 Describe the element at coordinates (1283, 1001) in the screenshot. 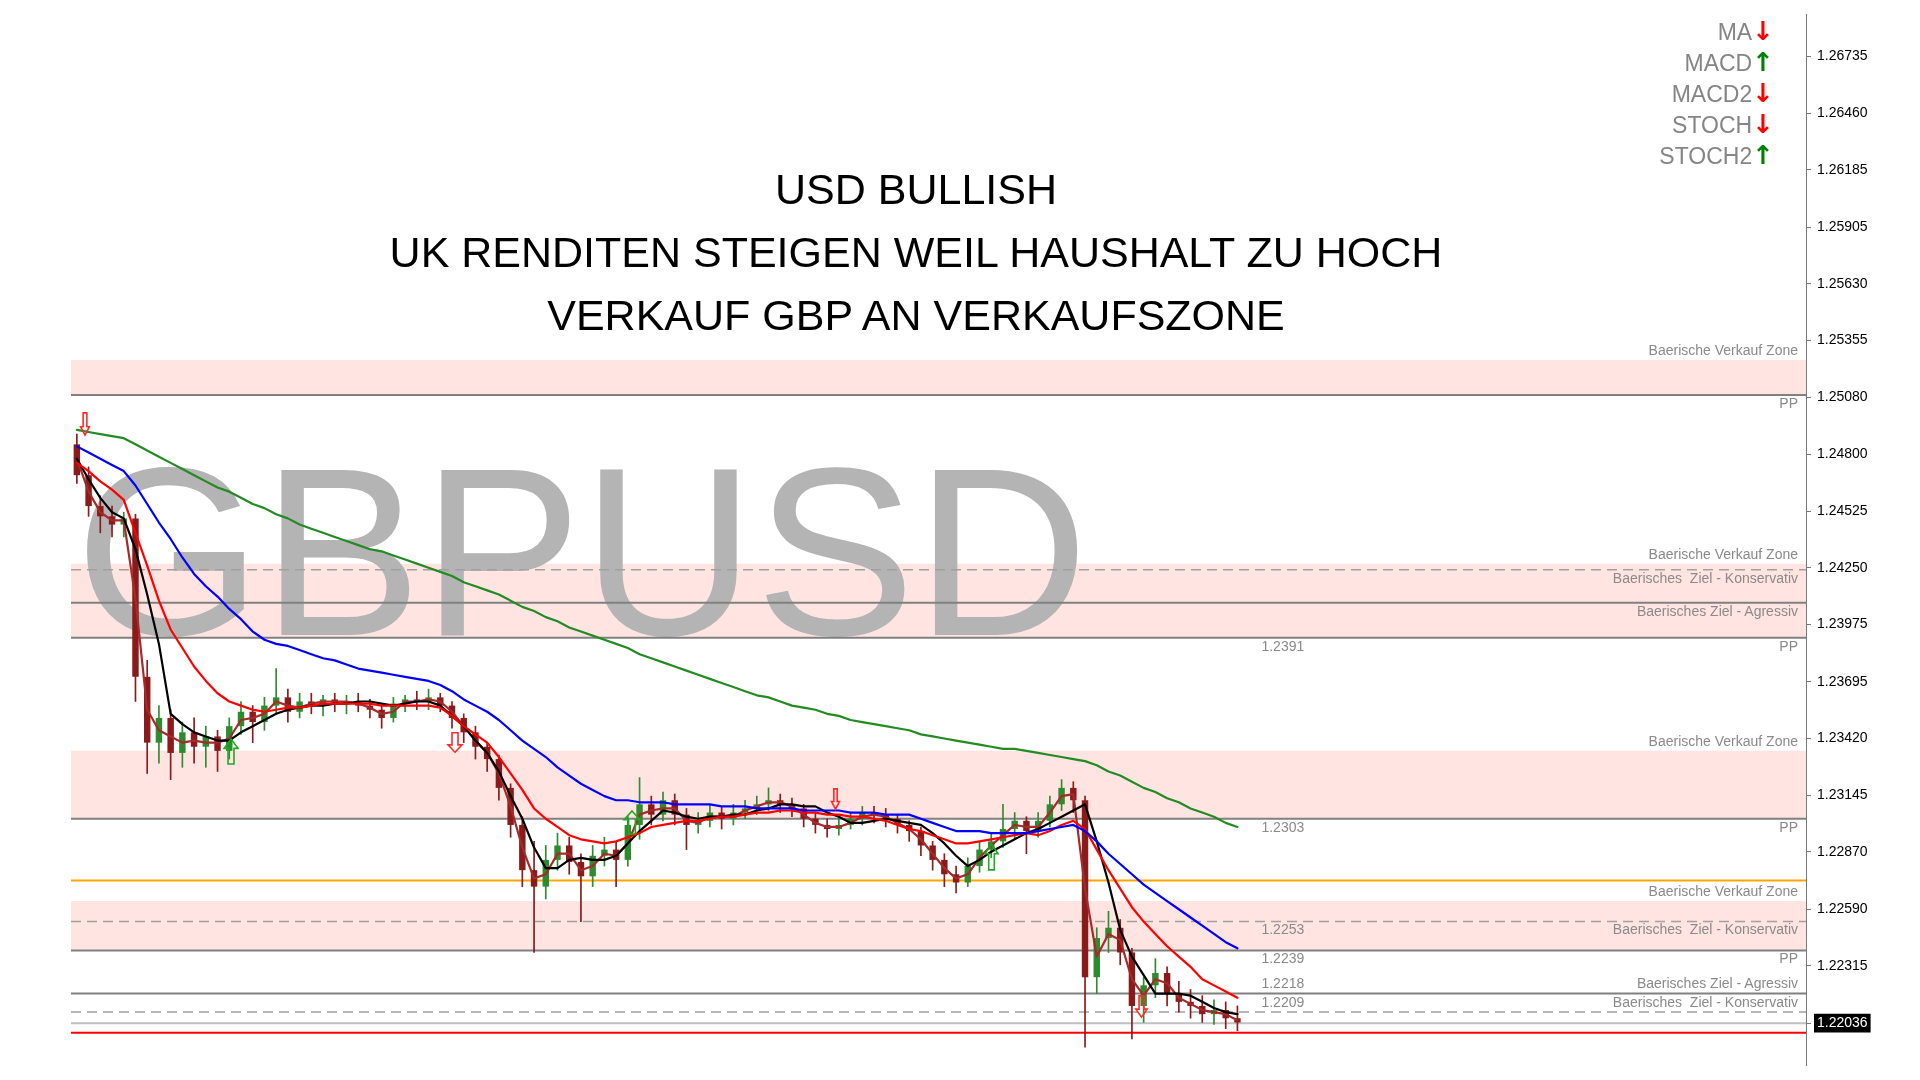

I see `annotation: 1.2209` at that location.